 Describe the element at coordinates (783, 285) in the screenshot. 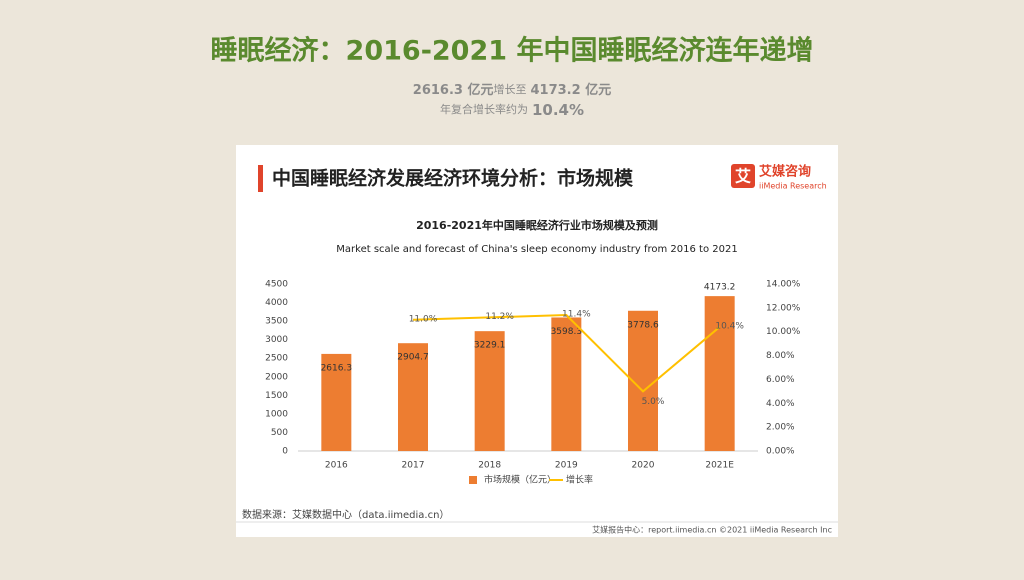

I see `y2-tick-label: 14.00%` at that location.